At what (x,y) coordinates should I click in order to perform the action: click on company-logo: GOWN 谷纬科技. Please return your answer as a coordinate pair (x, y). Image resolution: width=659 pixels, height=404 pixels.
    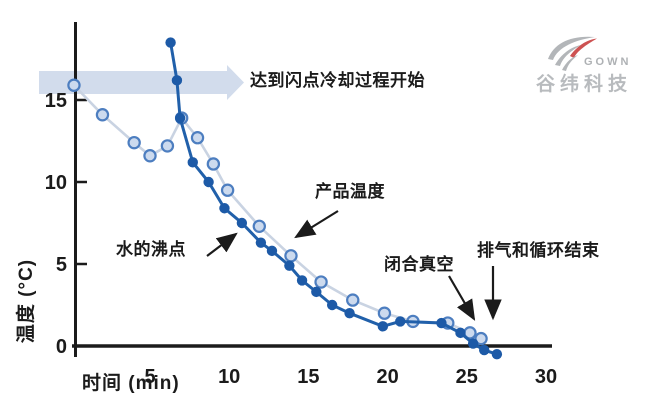
    Looking at the image, I should click on (592, 61).